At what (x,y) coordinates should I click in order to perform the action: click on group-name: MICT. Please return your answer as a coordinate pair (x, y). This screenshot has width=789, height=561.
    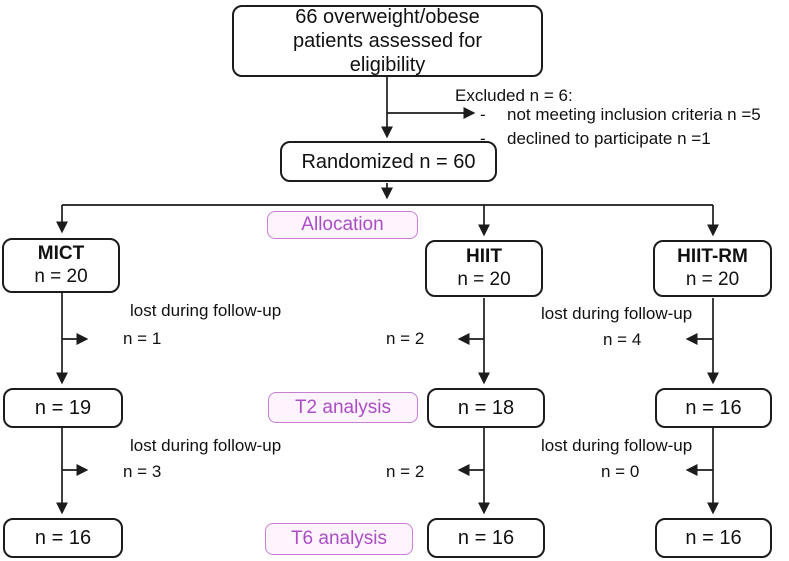
    Looking at the image, I should click on (61, 253).